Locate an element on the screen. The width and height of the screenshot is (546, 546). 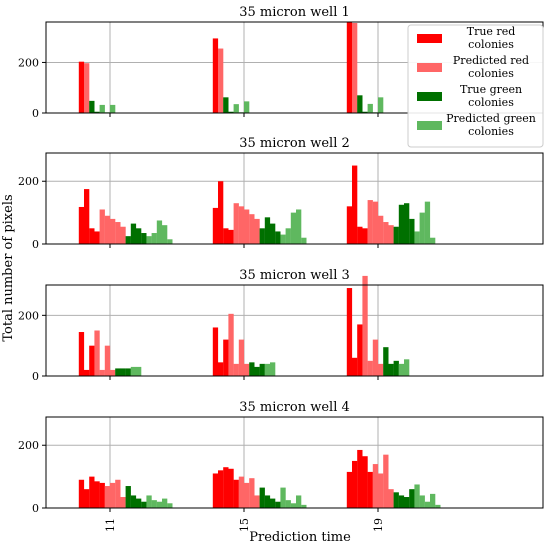
x-tick-label: 15 is located at coordinates (244, 525).